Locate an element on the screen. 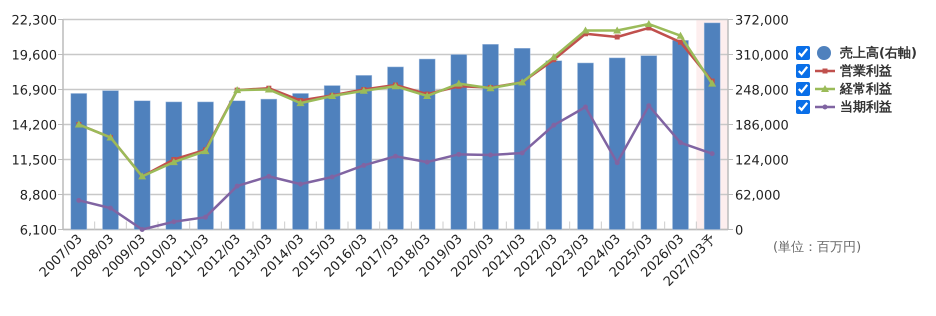  y-tick-label: 22,300 is located at coordinates (34, 21).